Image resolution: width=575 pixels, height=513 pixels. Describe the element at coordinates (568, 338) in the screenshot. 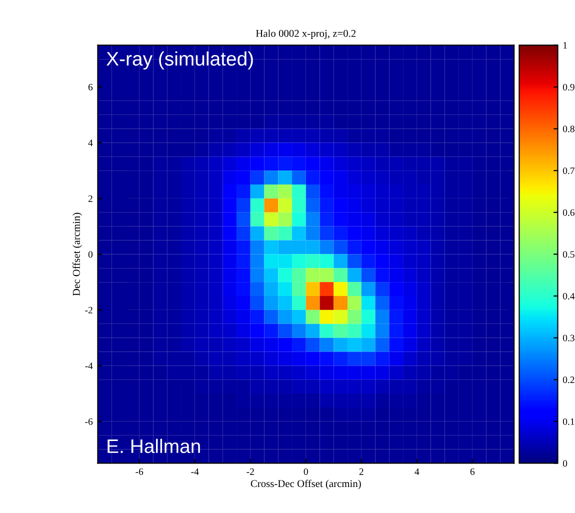

I see `color-bar-label: 0.3` at that location.